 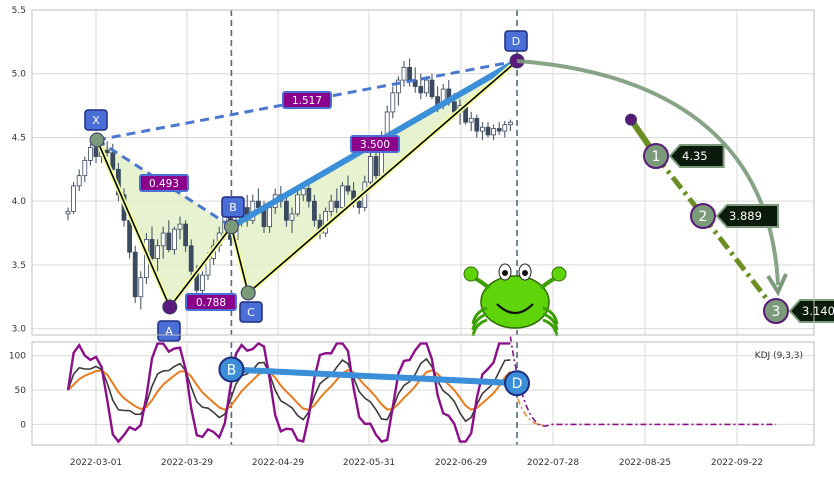 What do you see at coordinates (737, 463) in the screenshot?
I see `x-tick-label: 2022-09-22` at bounding box center [737, 463].